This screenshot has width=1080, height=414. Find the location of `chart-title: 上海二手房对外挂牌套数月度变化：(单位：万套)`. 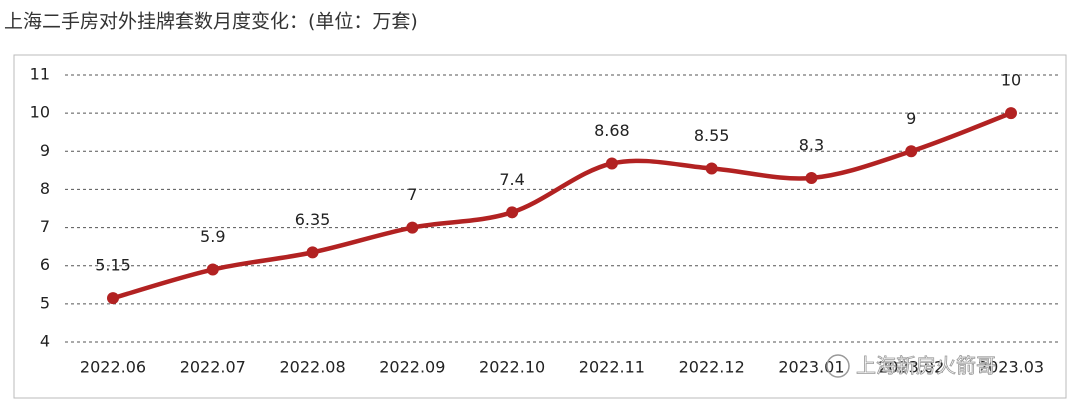

chart-title: 上海二手房对外挂牌套数月度变化：(单位：万套) is located at coordinates (211, 22).